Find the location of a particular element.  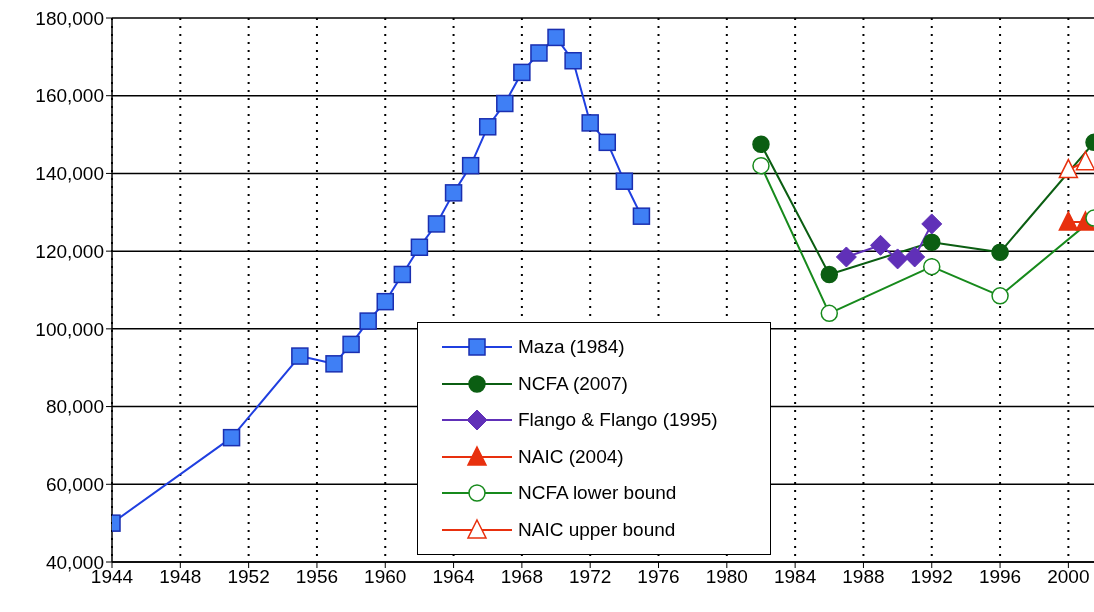

x-tick-label: 1988 is located at coordinates (863, 577).